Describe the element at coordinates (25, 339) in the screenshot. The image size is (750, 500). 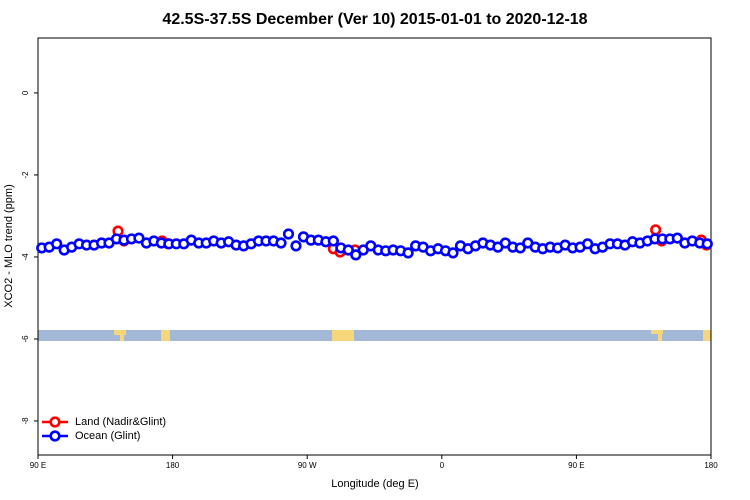
I see `y-tick-label: -6` at that location.